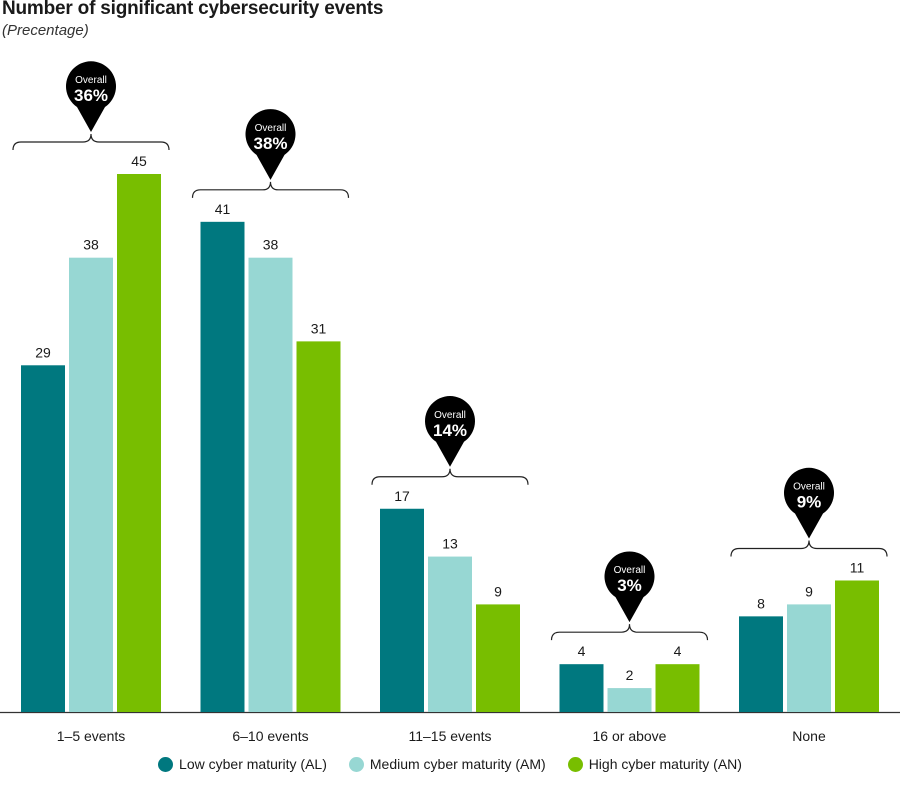 The height and width of the screenshot is (785, 900). I want to click on legend-swatch-high, so click(575, 764).